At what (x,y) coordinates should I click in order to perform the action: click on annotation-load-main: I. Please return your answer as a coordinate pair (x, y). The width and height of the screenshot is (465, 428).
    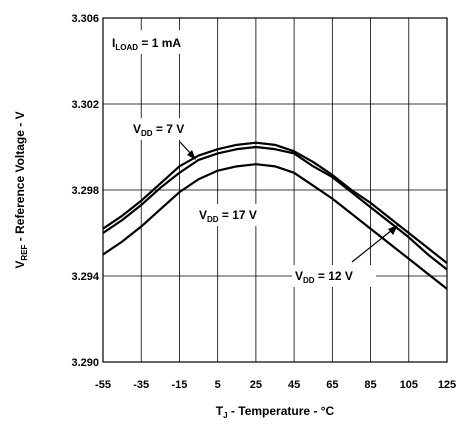
    Looking at the image, I should click on (113, 43).